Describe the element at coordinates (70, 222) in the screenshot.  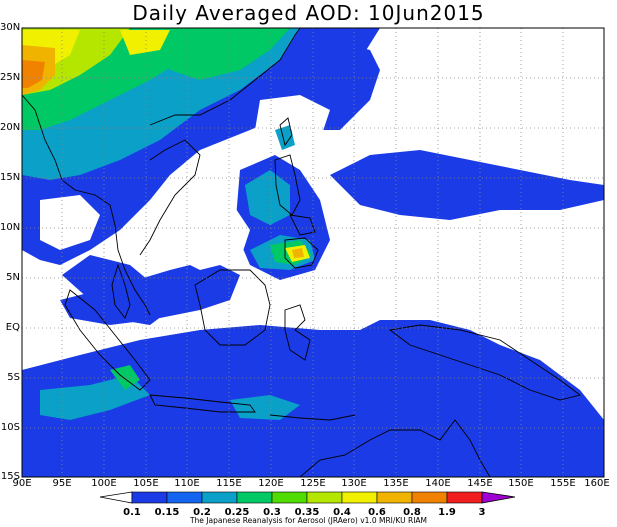
I see `aod-gap-bay` at that location.